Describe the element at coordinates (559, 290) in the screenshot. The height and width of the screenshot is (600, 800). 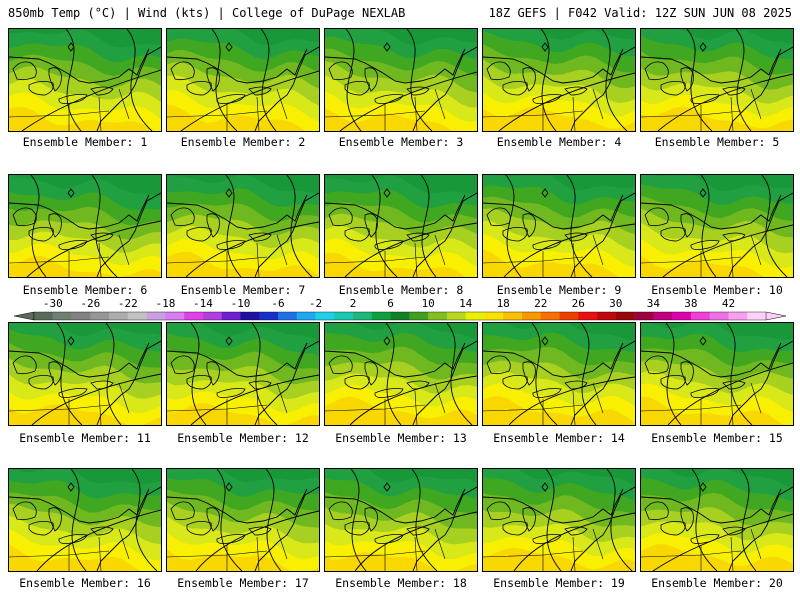
I see `ensemble-member-label: Ensemble Member: 9` at that location.